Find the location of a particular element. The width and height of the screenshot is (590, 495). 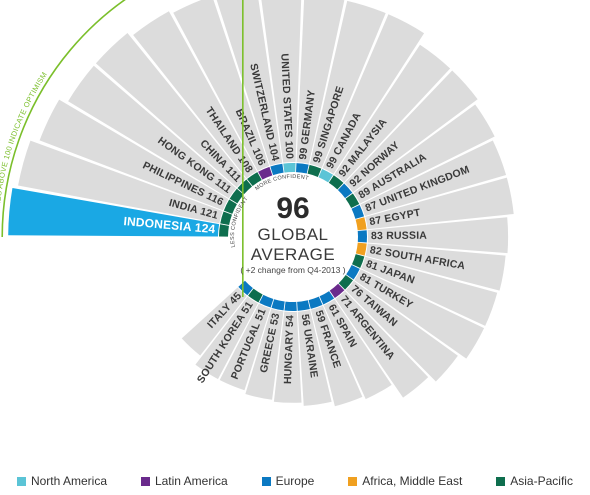

legend-item-africa-middle-east: Africa, Middle East is located at coordinates (405, 481).